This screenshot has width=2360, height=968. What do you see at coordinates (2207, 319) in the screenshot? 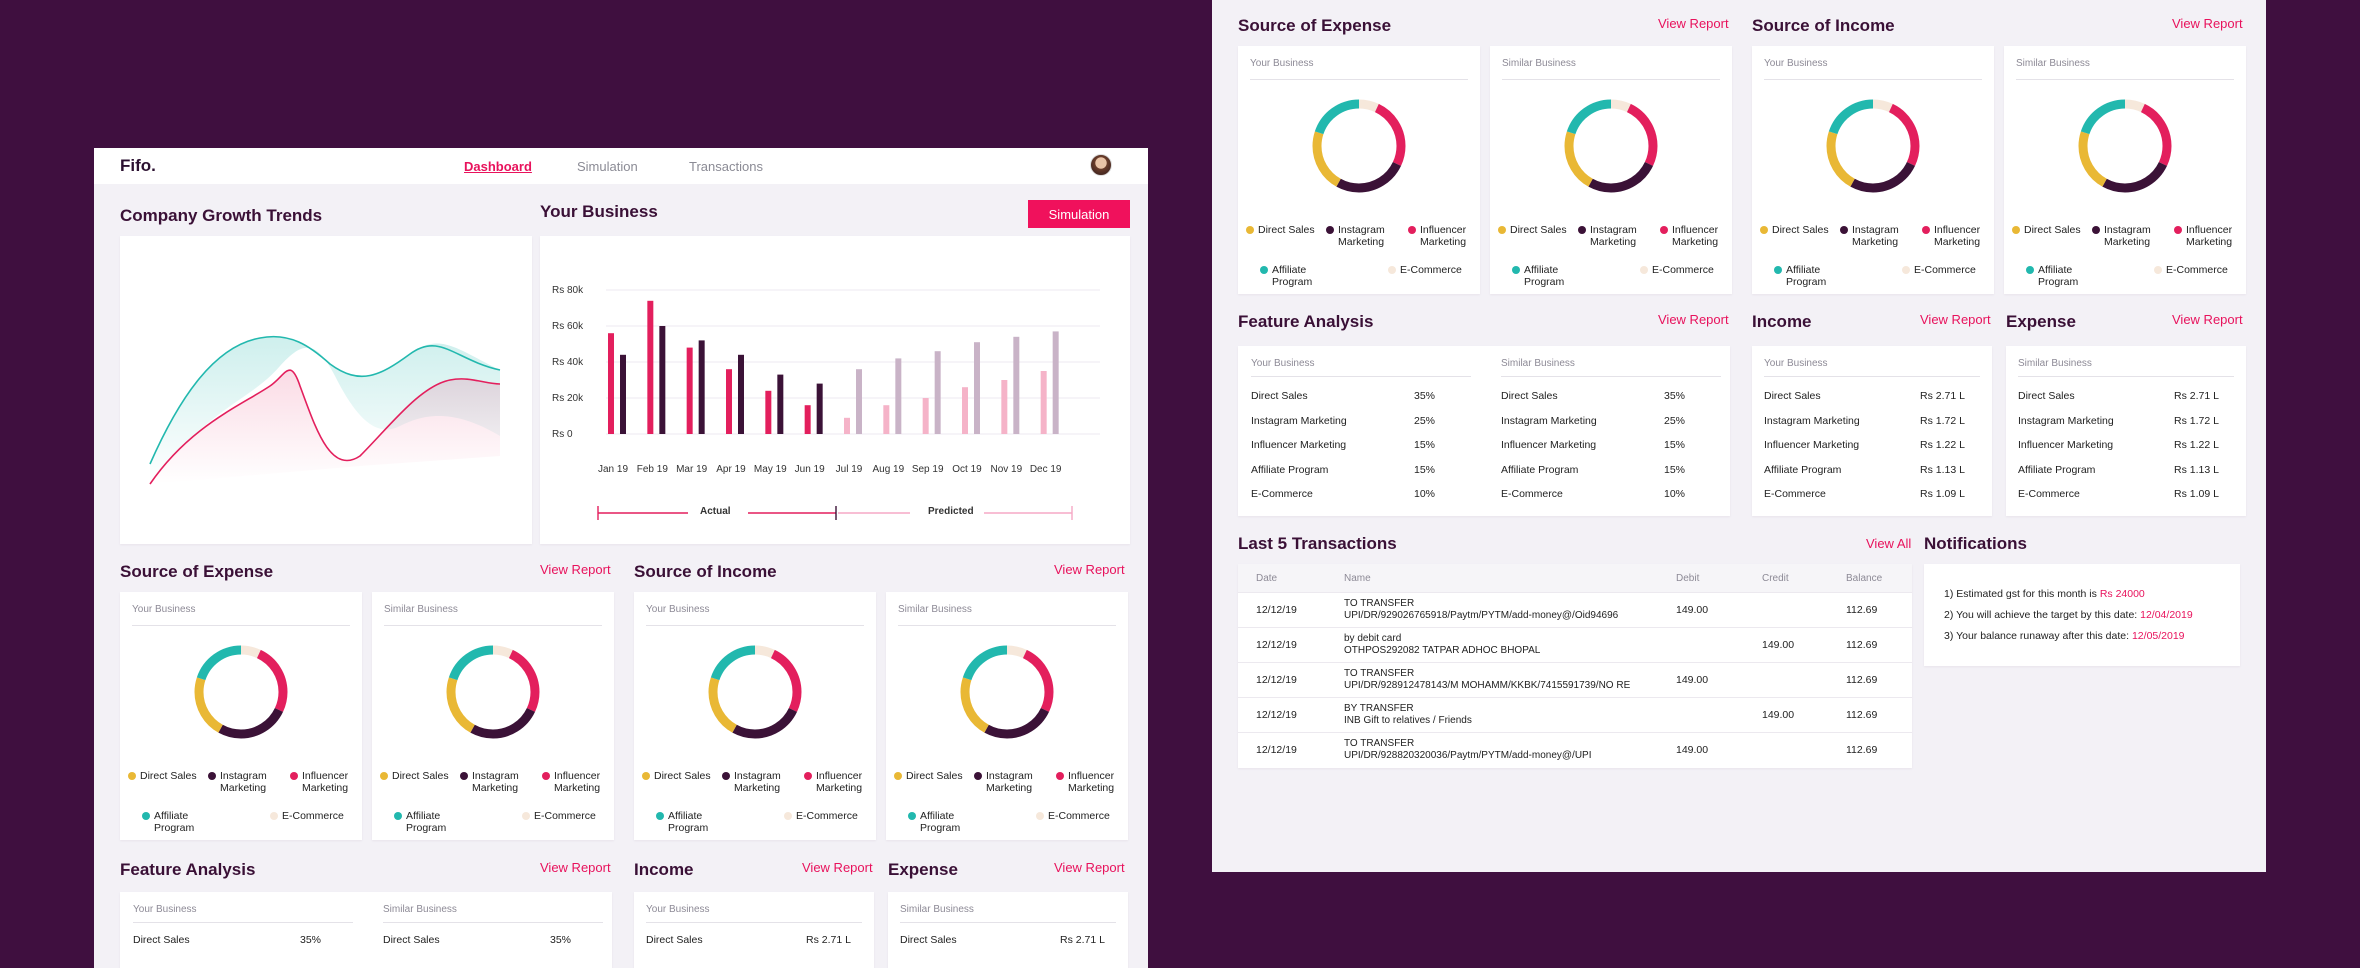
I see `r-expense-short-view-report: View Report` at bounding box center [2207, 319].